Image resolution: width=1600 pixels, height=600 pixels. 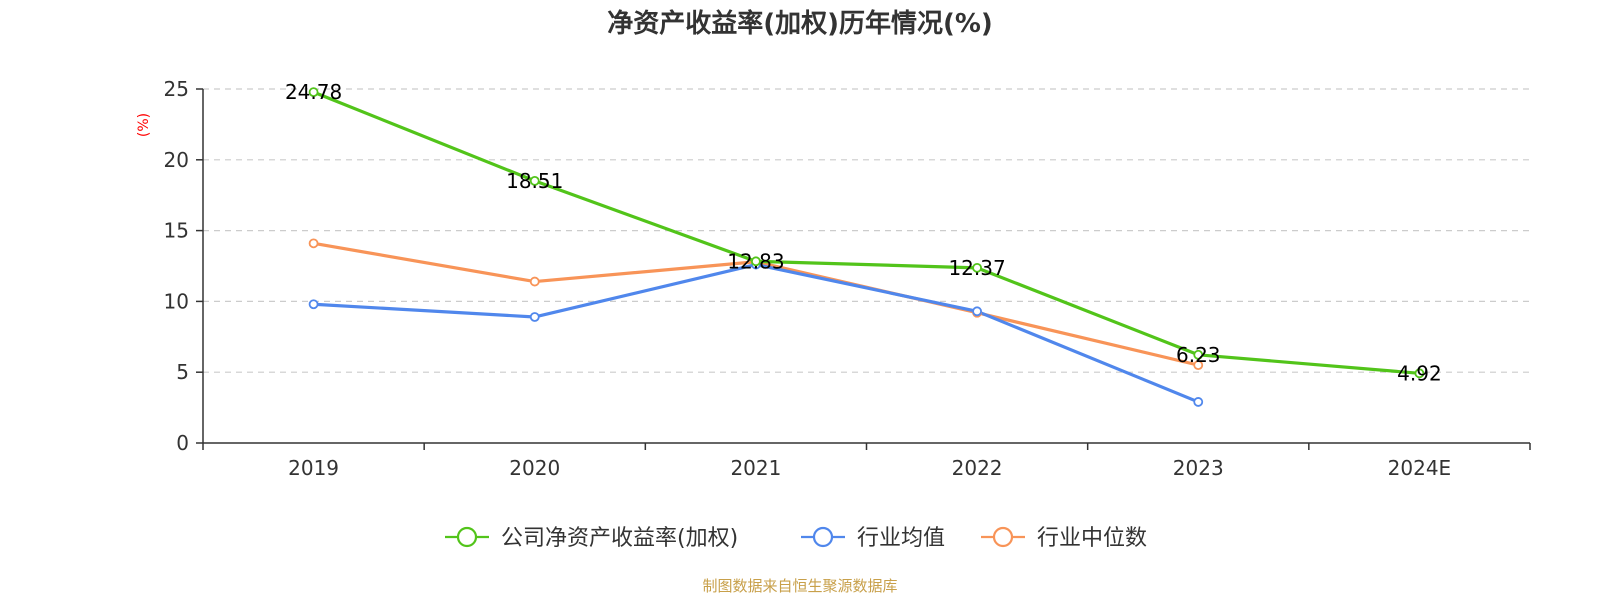 What do you see at coordinates (176, 301) in the screenshot?
I see `y-tick-label: 10` at bounding box center [176, 301].